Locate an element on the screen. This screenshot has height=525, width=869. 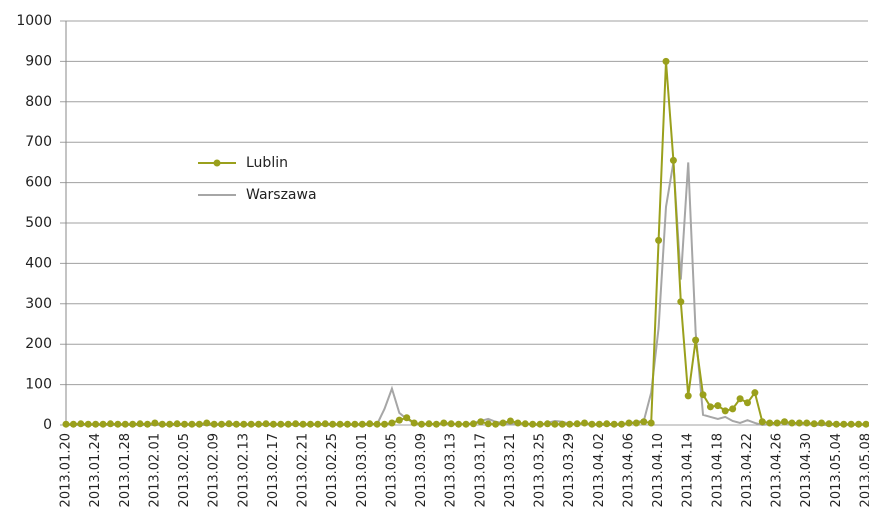
x-tick-label: 2013.03.05 is located at coordinates (391, 470).